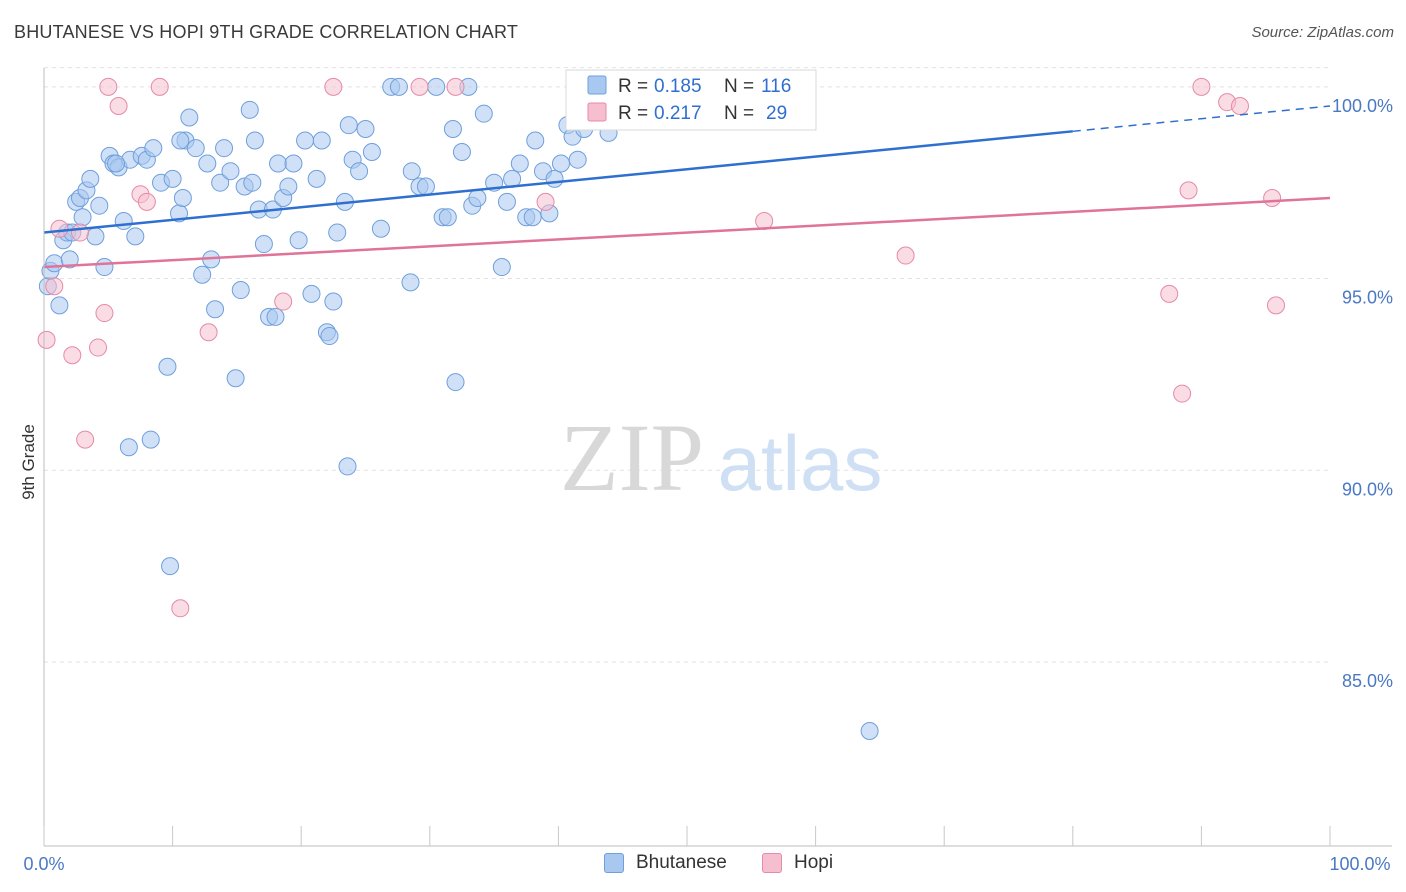 The image size is (1406, 892). What do you see at coordinates (678, 113) in the screenshot?
I see `hopi-r-value: 0.217` at bounding box center [678, 113].